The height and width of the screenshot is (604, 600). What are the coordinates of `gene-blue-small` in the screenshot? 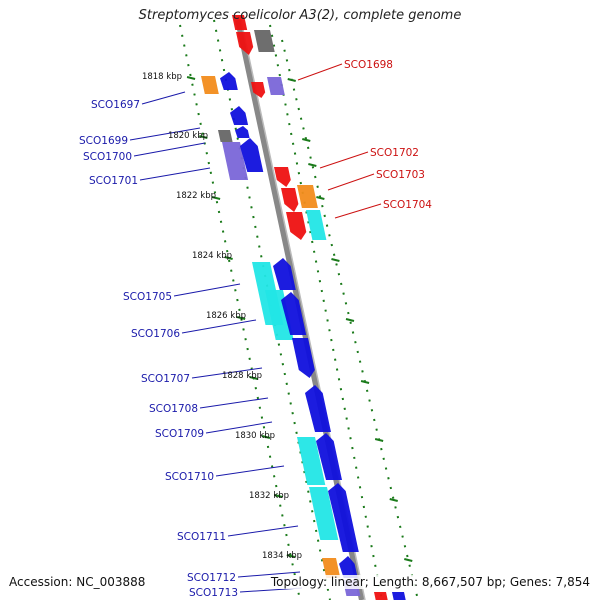 It's located at (242, 132).